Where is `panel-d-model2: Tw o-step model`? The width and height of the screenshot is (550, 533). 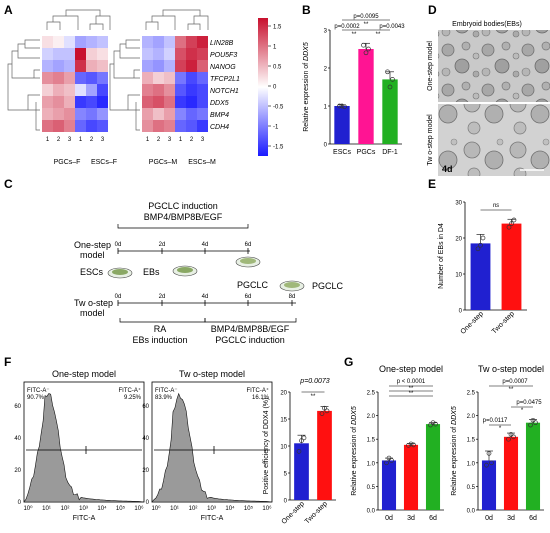 panel-d-model2: Tw o-step model is located at coordinates (430, 140).